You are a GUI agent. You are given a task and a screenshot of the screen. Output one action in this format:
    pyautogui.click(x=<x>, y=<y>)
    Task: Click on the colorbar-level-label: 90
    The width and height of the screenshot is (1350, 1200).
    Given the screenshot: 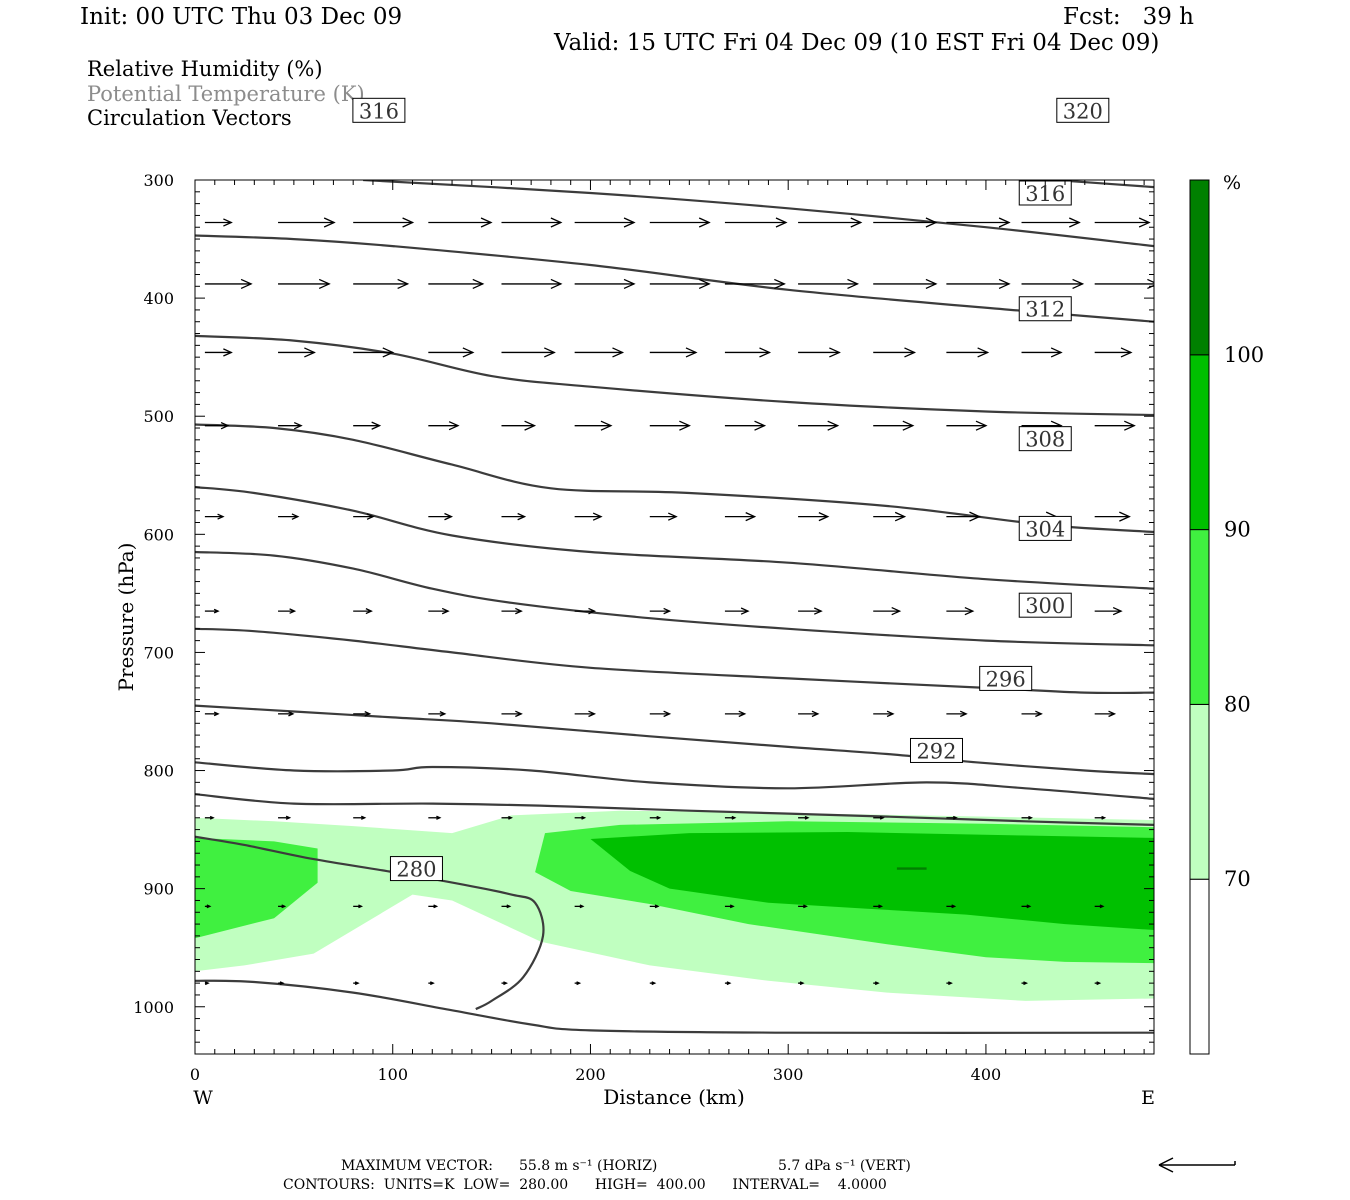 What is the action you would take?
    pyautogui.click(x=1237, y=530)
    